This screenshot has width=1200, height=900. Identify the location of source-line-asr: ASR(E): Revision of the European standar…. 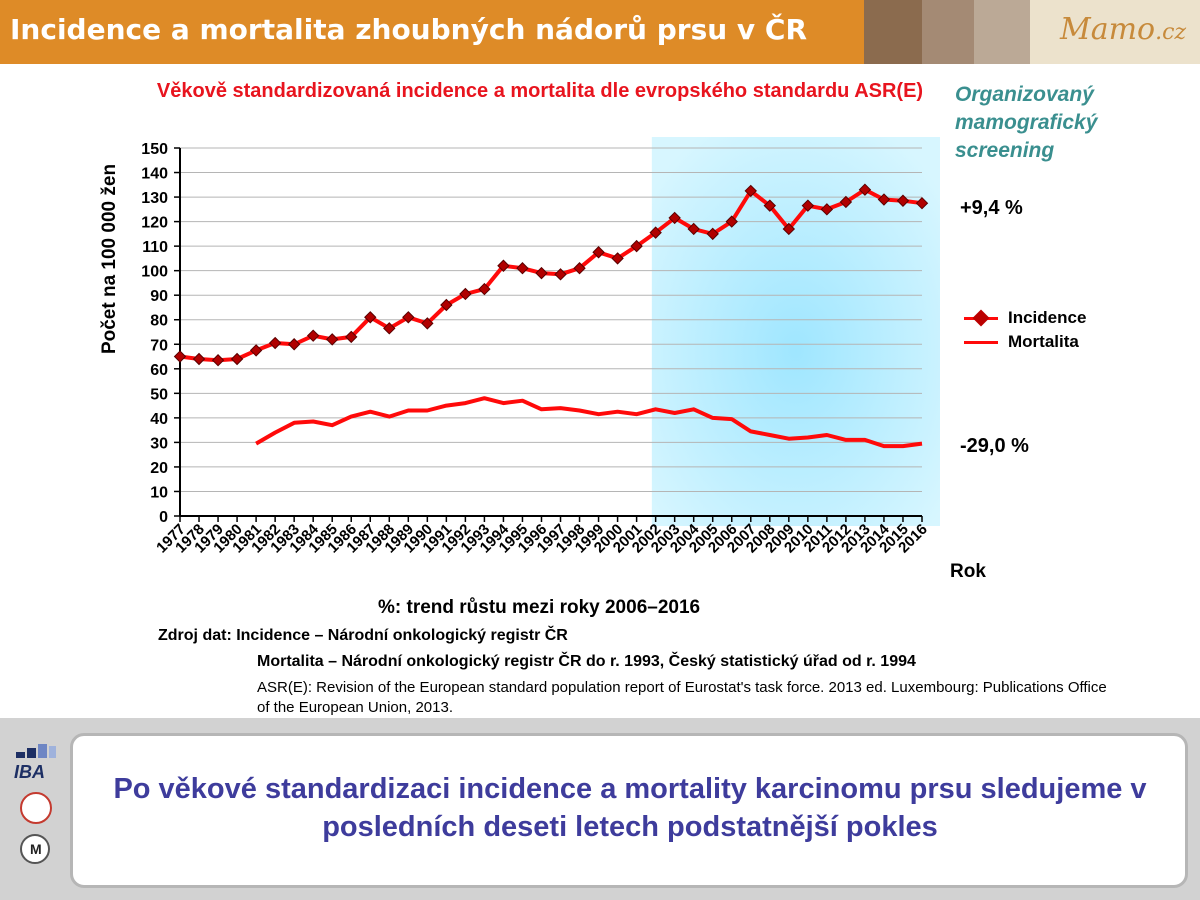
(682, 697).